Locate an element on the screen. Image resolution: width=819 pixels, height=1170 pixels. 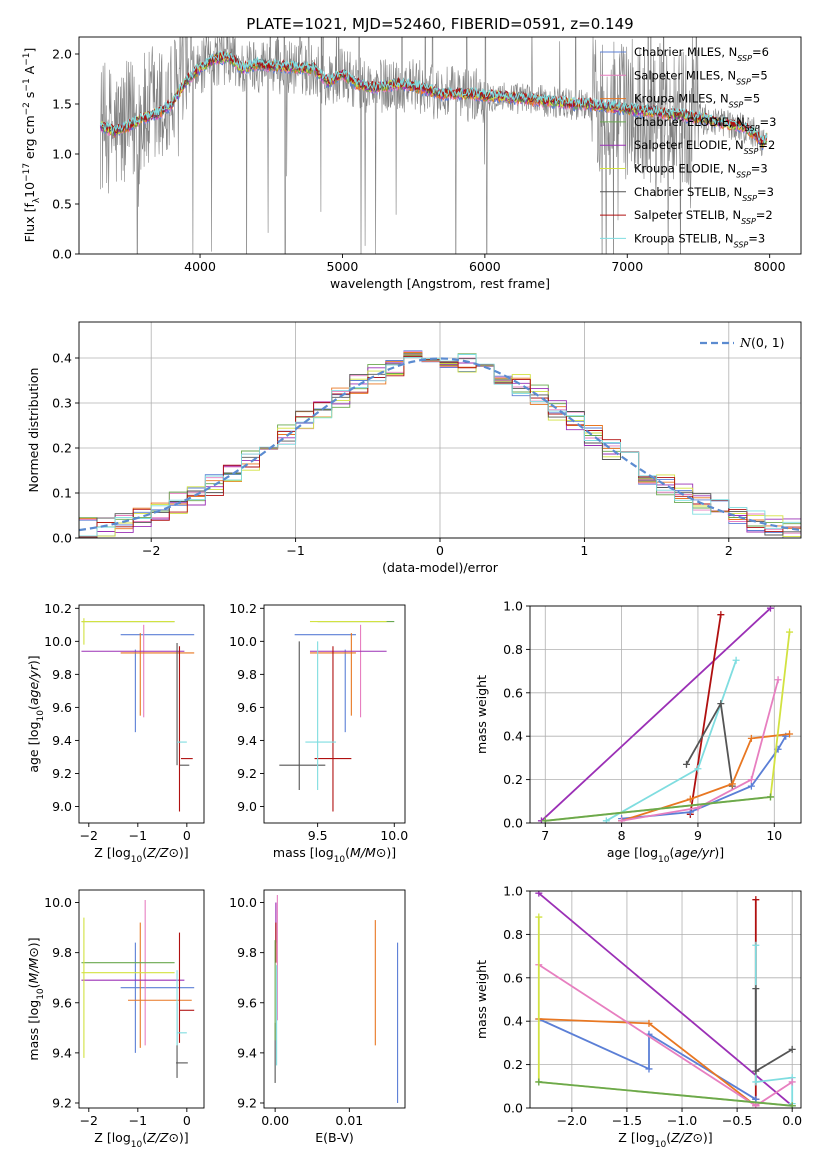
weight-line-salpeter-stelib is located at coordinates (705, 714).